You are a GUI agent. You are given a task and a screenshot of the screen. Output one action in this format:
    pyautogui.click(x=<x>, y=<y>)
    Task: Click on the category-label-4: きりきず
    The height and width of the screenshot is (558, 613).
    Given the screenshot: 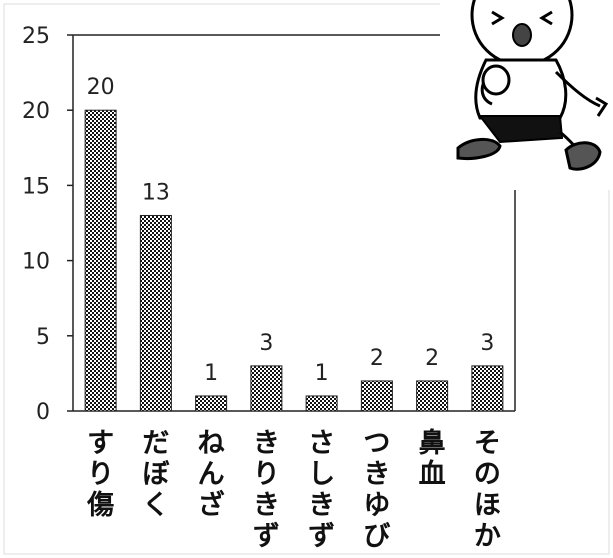 What is the action you would take?
    pyautogui.click(x=266, y=490)
    